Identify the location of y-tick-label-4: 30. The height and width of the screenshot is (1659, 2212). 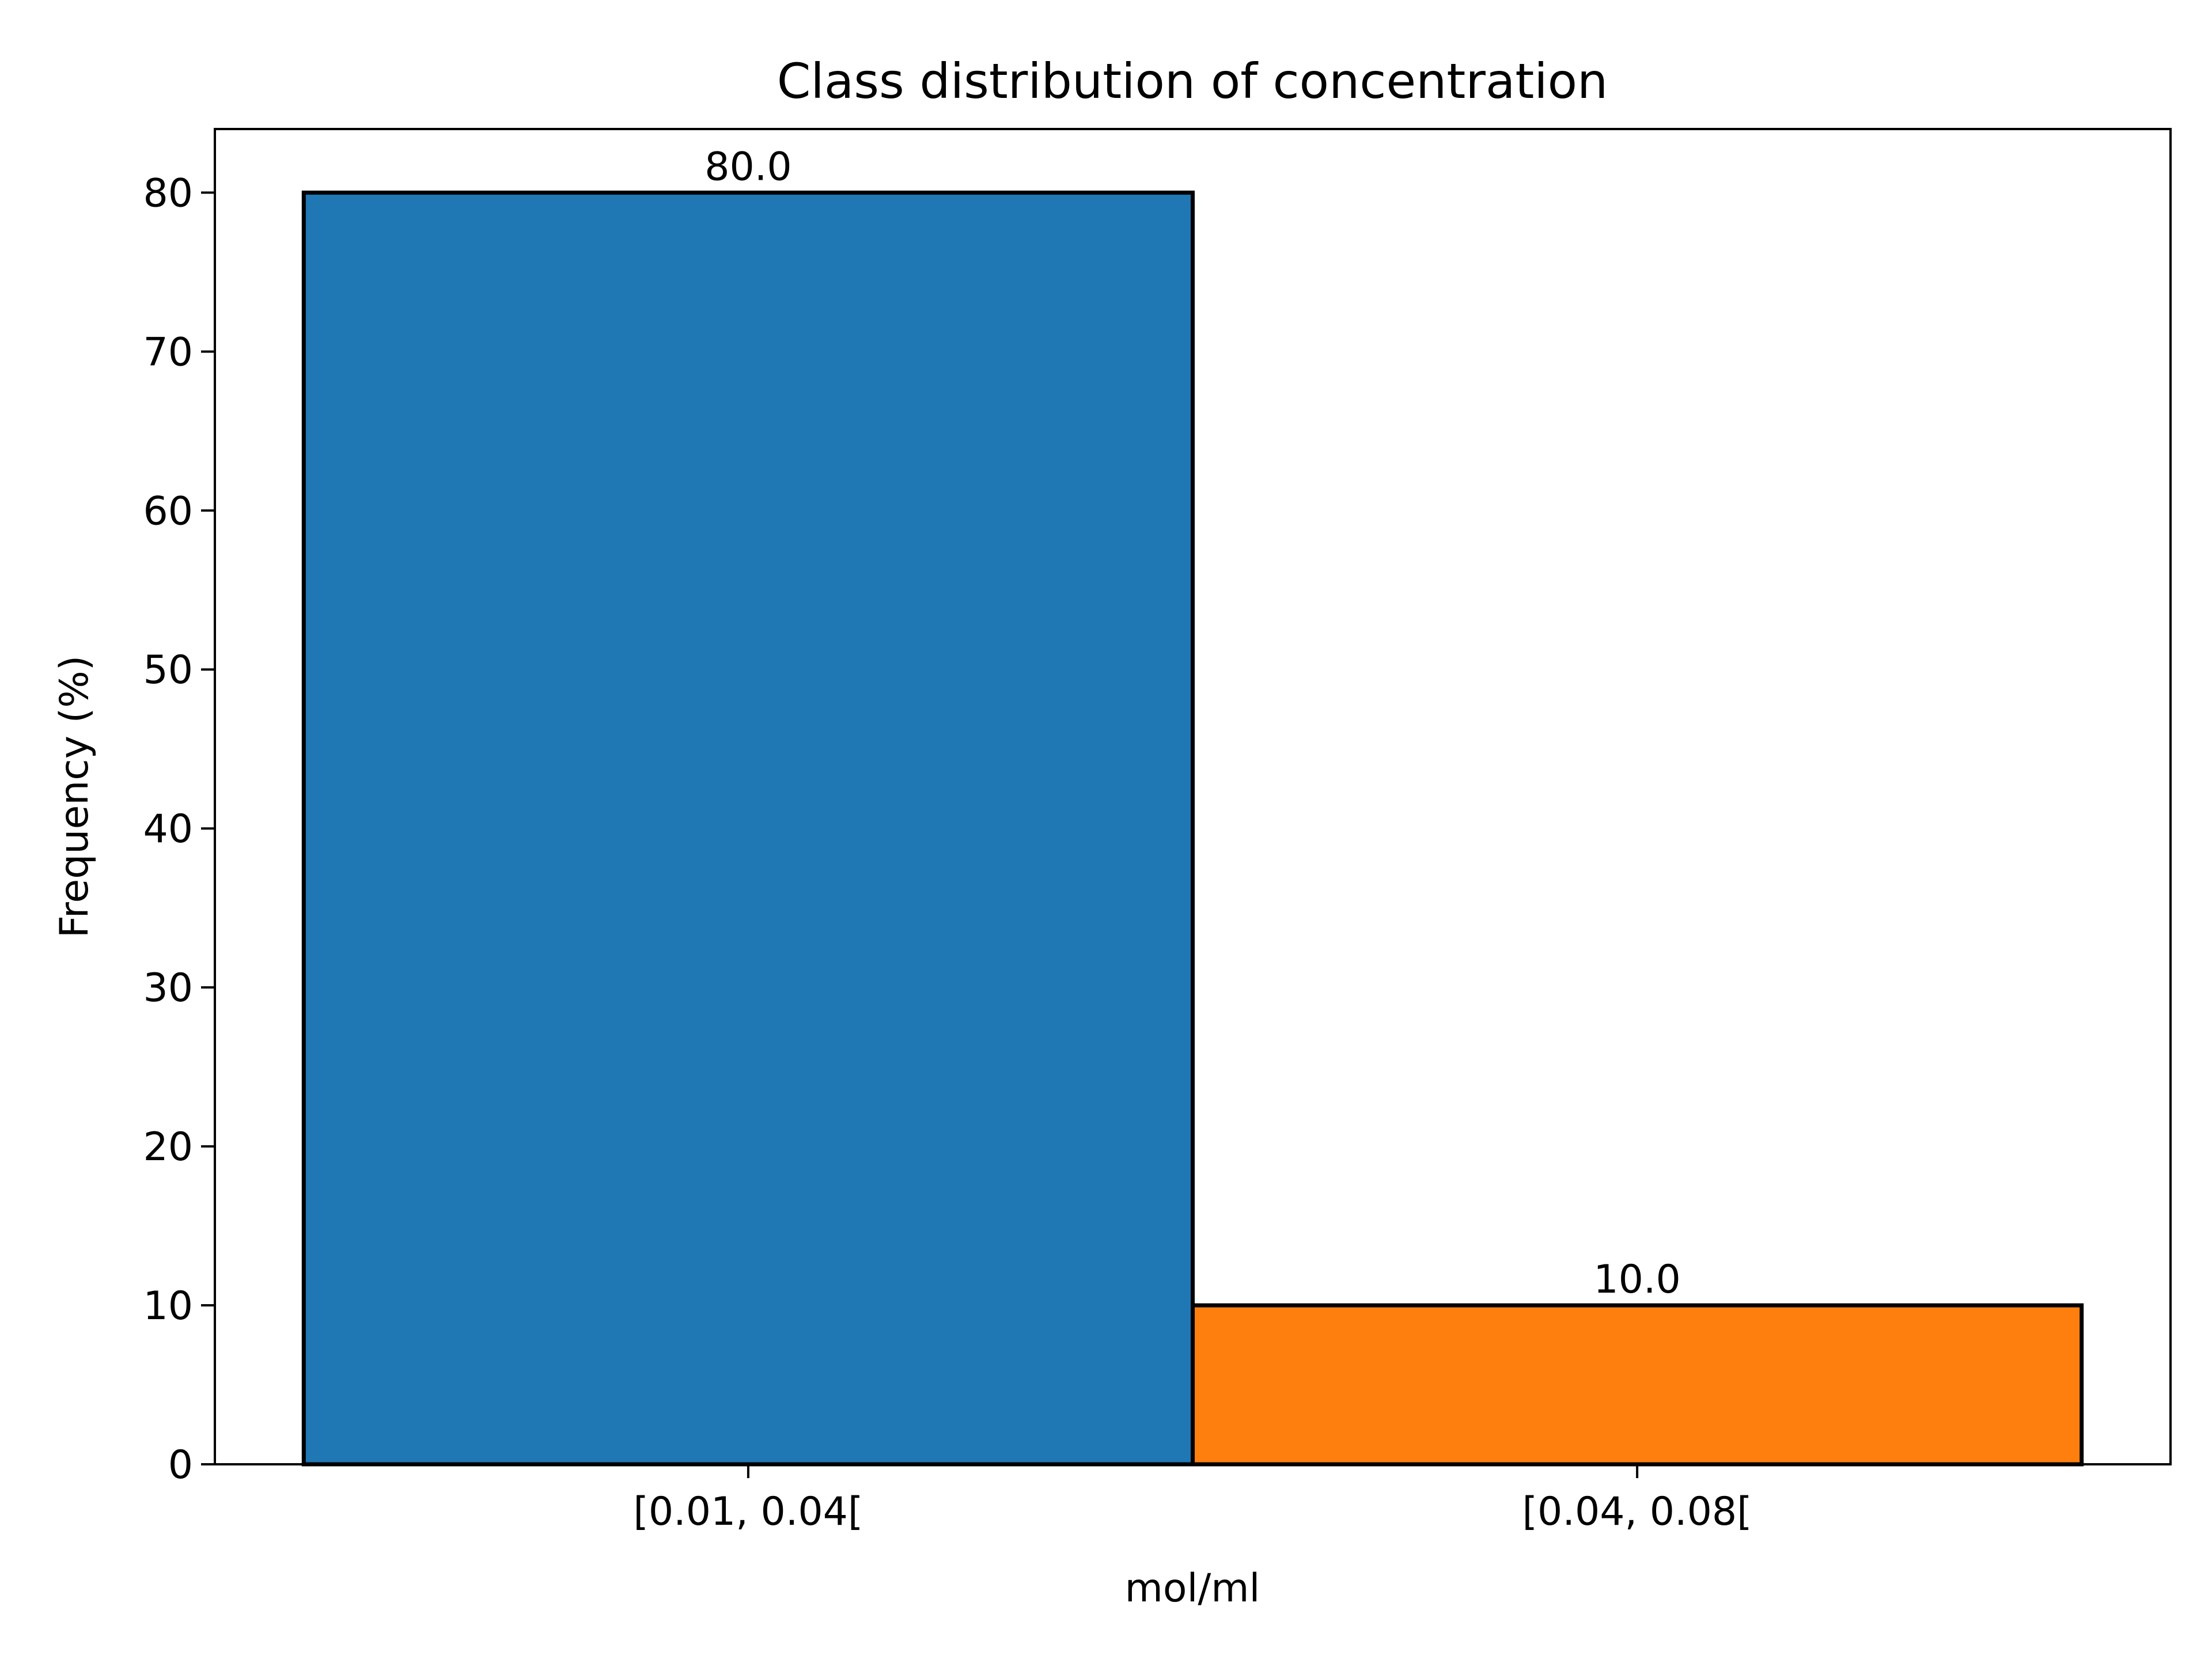
(168, 988).